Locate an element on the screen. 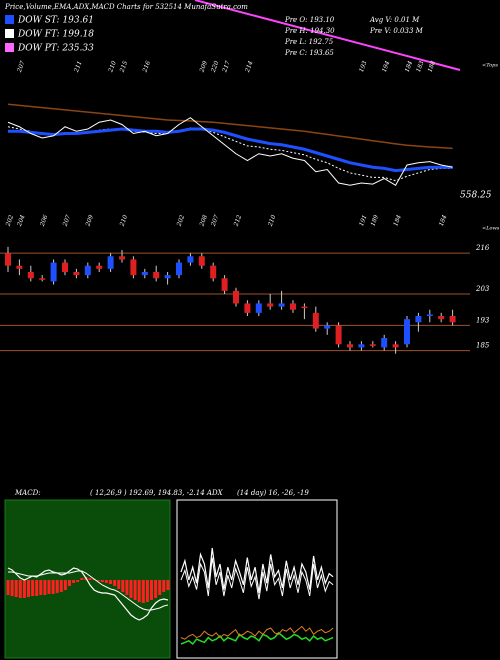  info: Avg V: 0.01 M is located at coordinates (394, 20).